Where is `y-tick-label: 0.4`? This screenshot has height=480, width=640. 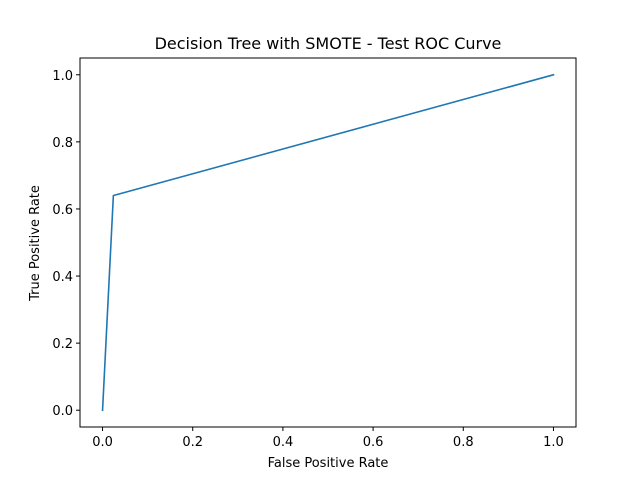 y-tick-label: 0.4 is located at coordinates (62, 277).